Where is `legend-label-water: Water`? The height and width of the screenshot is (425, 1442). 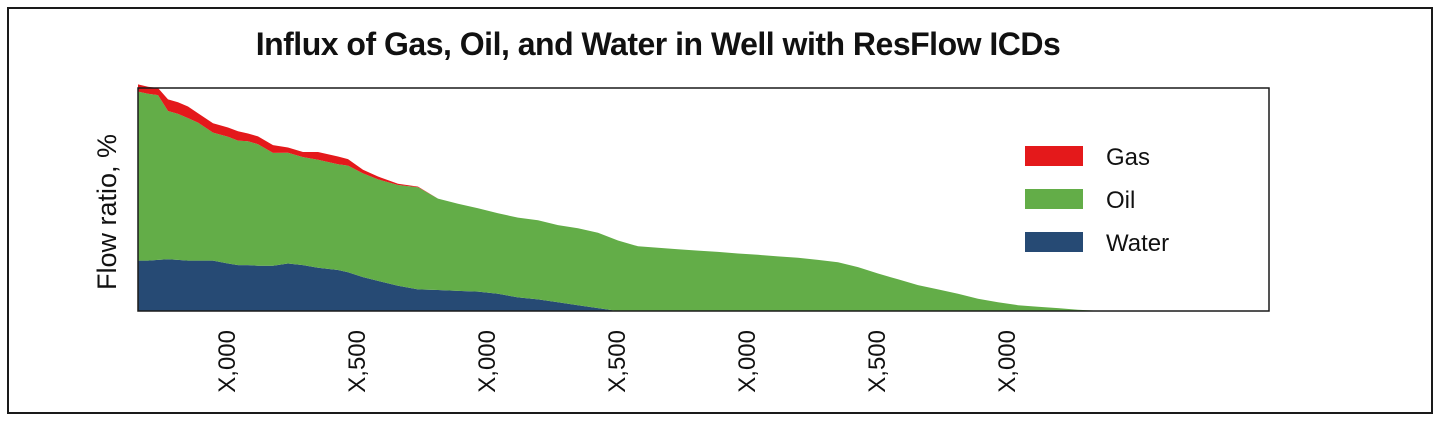
legend-label-water: Water is located at coordinates (1137, 243).